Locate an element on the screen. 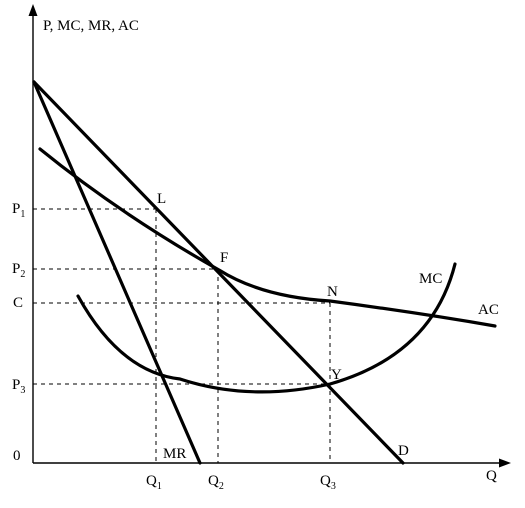 This screenshot has height=508, width=525. c-label: C is located at coordinates (18, 303).